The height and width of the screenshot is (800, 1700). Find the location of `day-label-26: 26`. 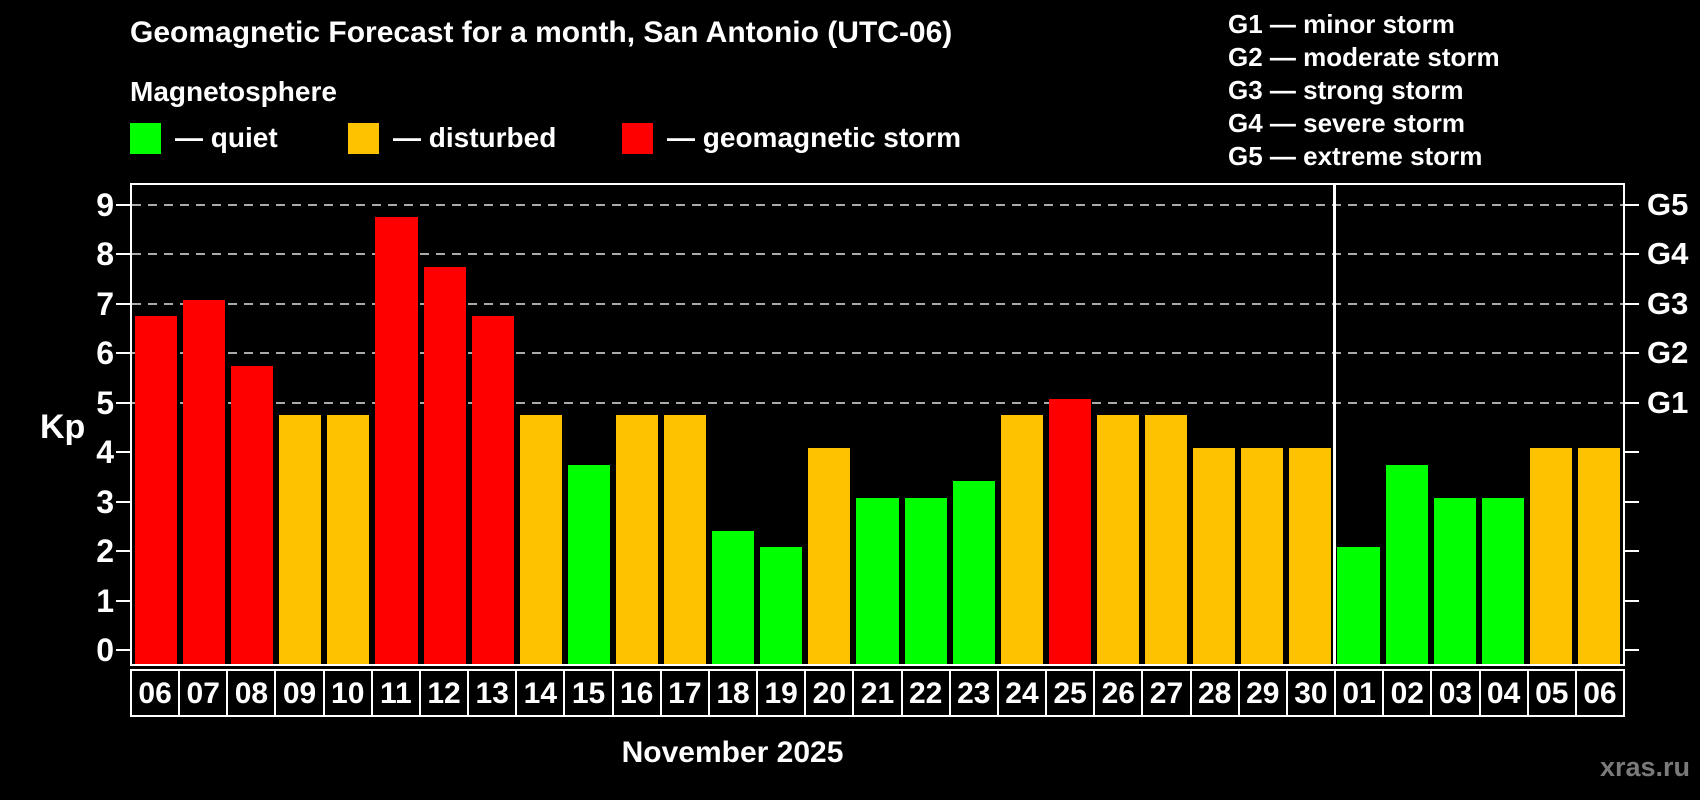

day-label-26: 26 is located at coordinates (1118, 693).